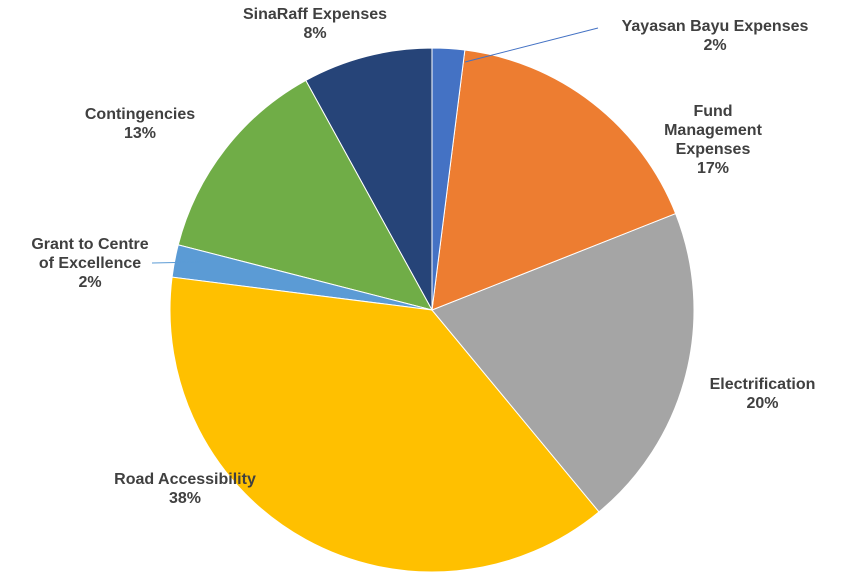  What do you see at coordinates (90, 254) in the screenshot?
I see `category-label: Grant to Centre of Excellence` at bounding box center [90, 254].